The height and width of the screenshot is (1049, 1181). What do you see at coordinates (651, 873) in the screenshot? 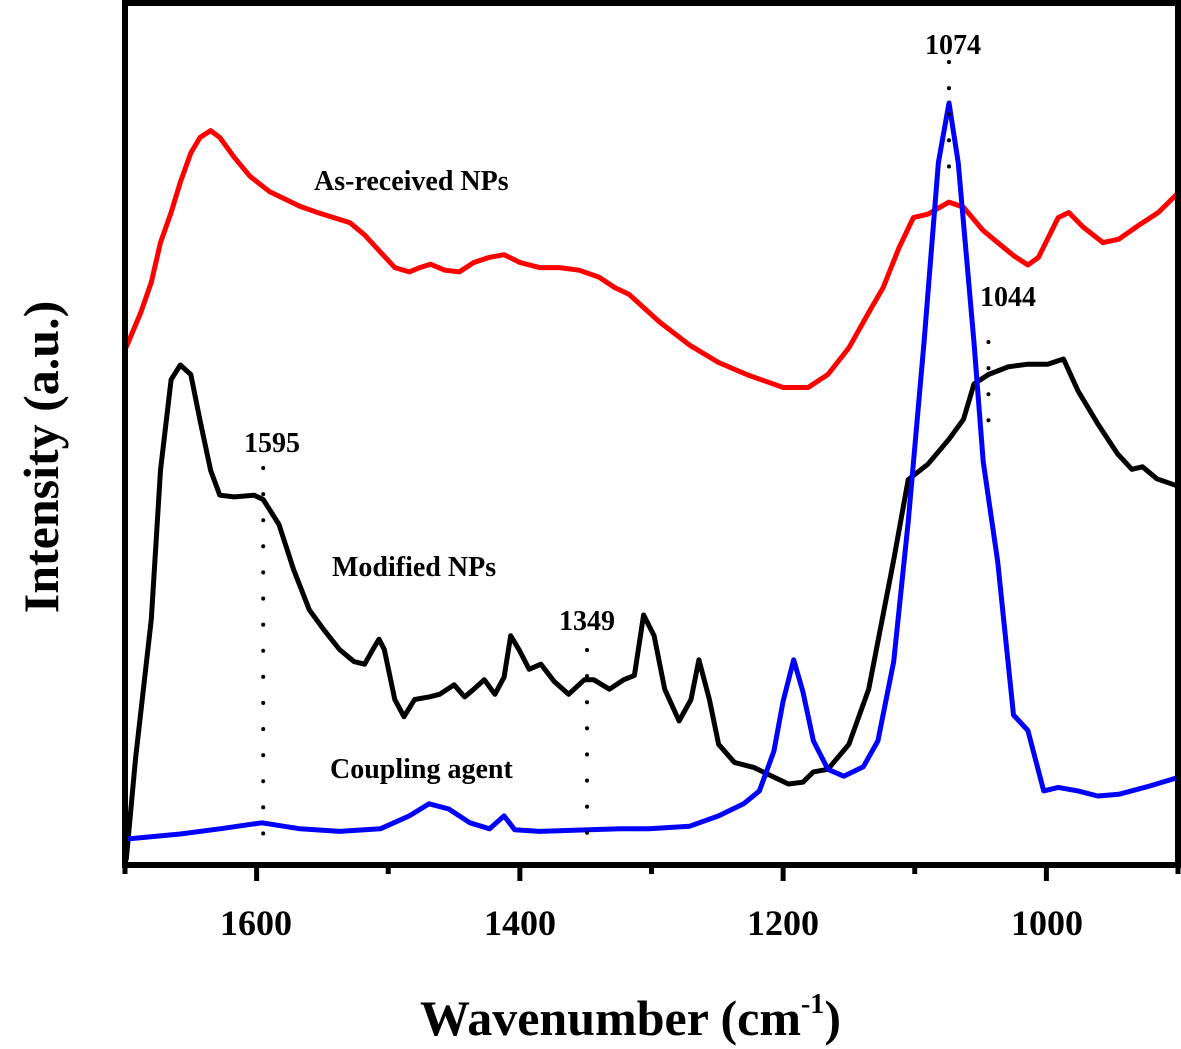
I see `tick-layer` at bounding box center [651, 873].